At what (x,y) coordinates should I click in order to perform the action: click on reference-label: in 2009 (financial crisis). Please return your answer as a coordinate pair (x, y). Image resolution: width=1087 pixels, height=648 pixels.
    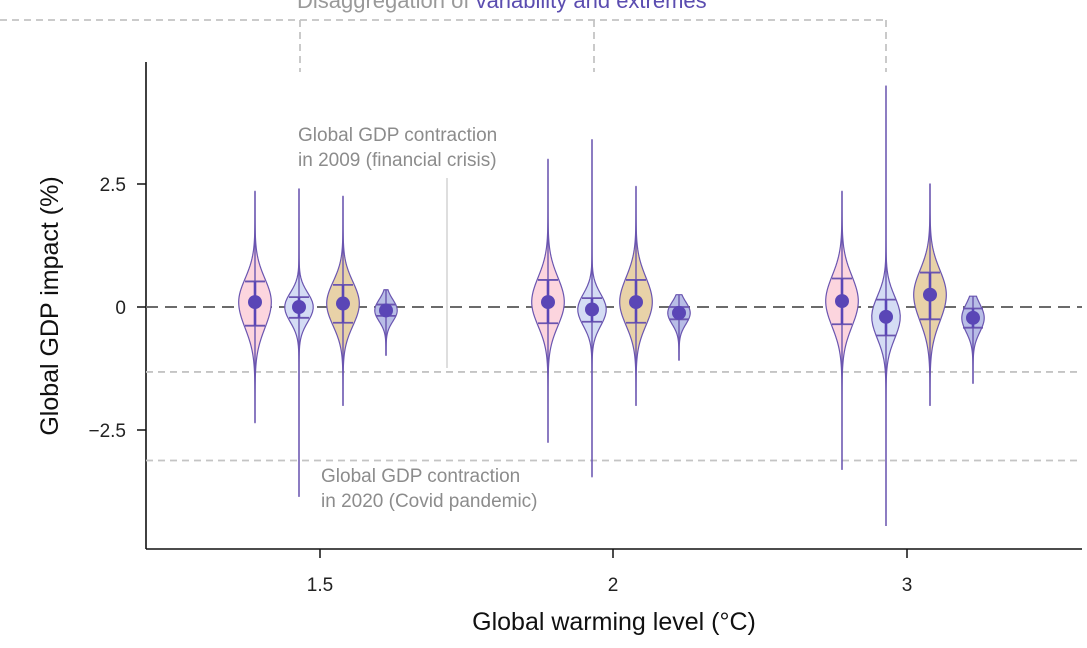
    Looking at the image, I should click on (397, 160).